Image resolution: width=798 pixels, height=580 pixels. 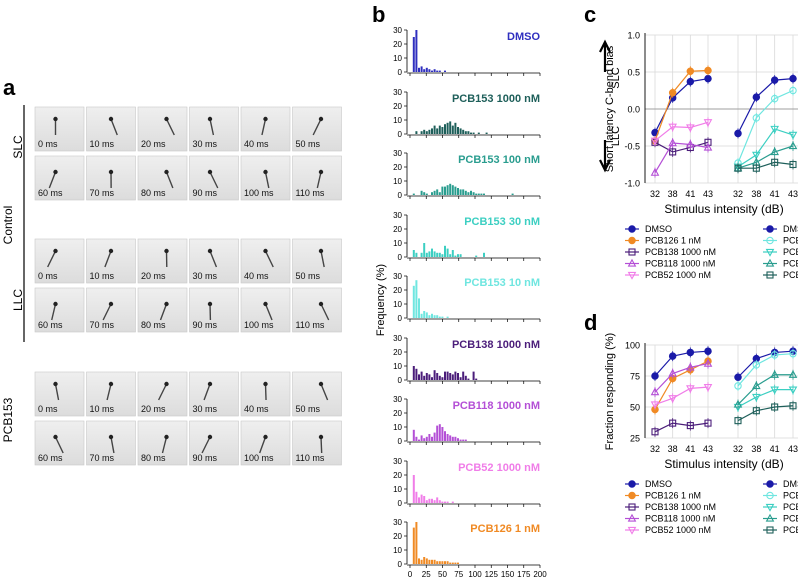 I want to click on legend-label: PCB153 1000 nM, so click(x=790, y=530).